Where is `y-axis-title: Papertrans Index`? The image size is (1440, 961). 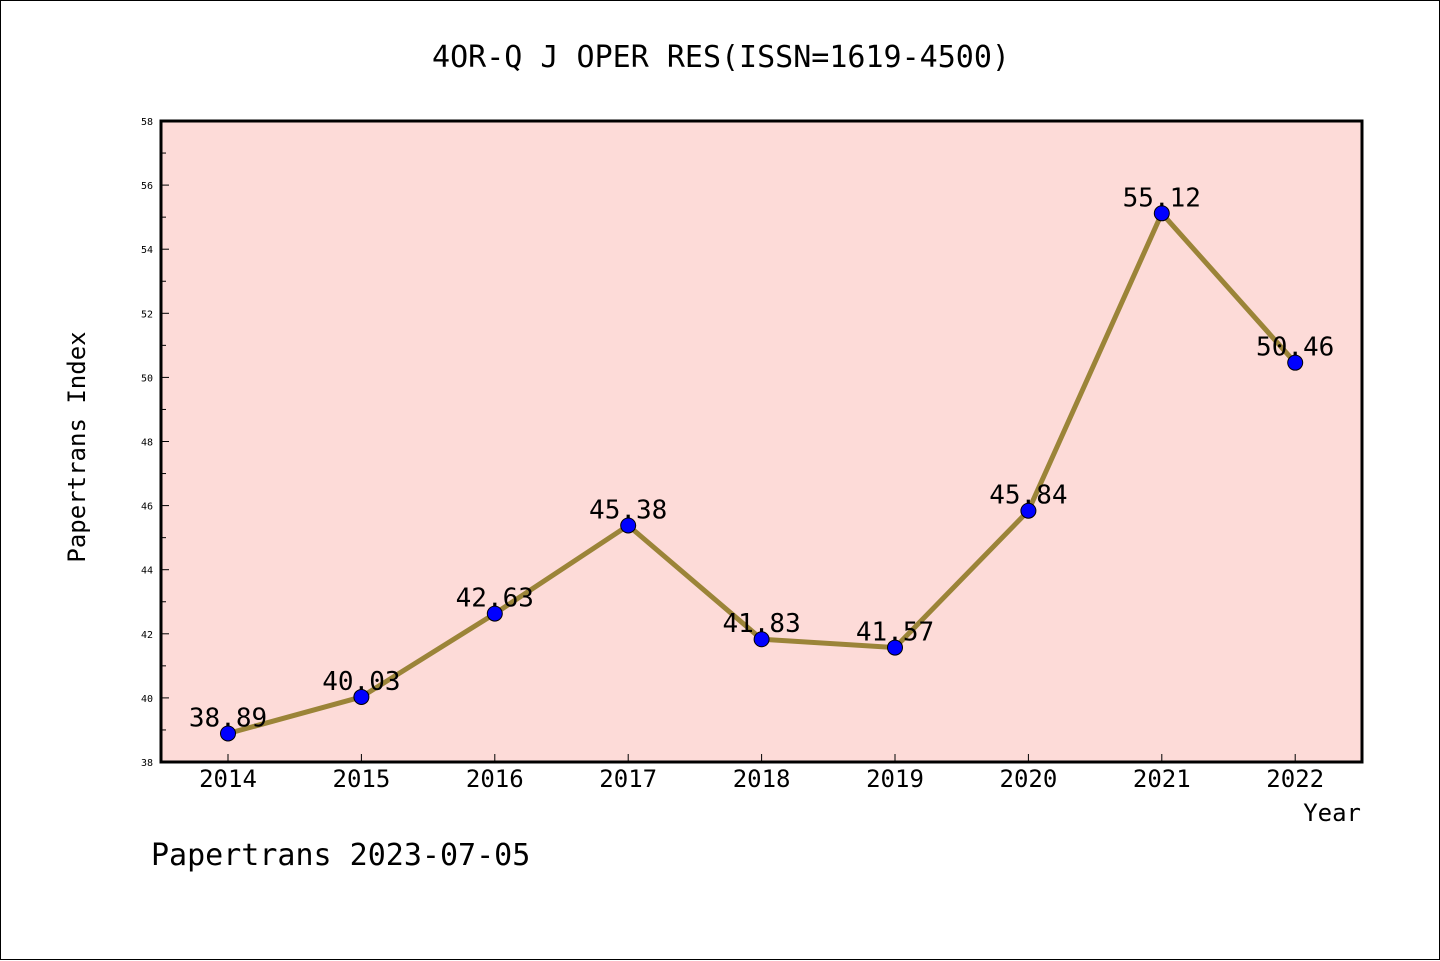
y-axis-title: Papertrans Index is located at coordinates (77, 446).